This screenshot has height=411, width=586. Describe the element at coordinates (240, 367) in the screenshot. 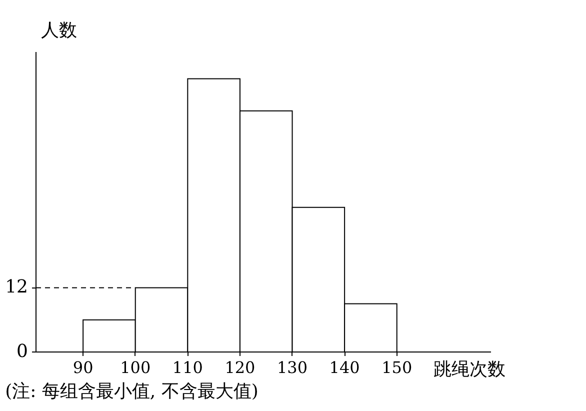

I see `x-tick-label: 120` at that location.